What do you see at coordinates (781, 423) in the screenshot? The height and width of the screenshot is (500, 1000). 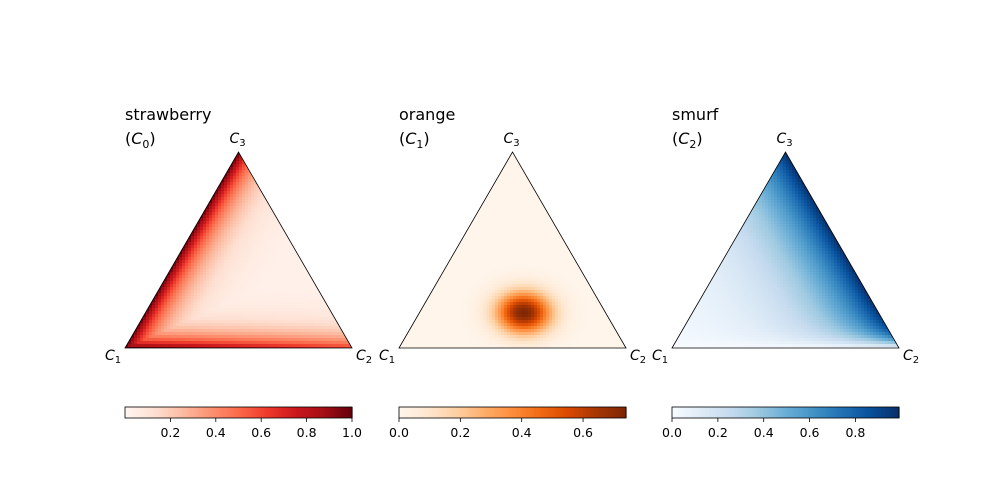 I see `colorbar: 0.0 0.2 0.4 0.6 0.8` at bounding box center [781, 423].